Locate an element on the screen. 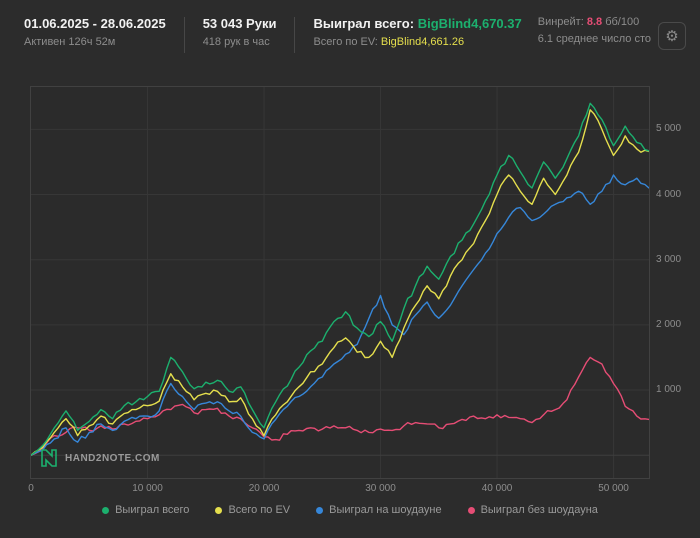 The width and height of the screenshot is (700, 538). hand2note-logo-icon is located at coordinates (49, 458).